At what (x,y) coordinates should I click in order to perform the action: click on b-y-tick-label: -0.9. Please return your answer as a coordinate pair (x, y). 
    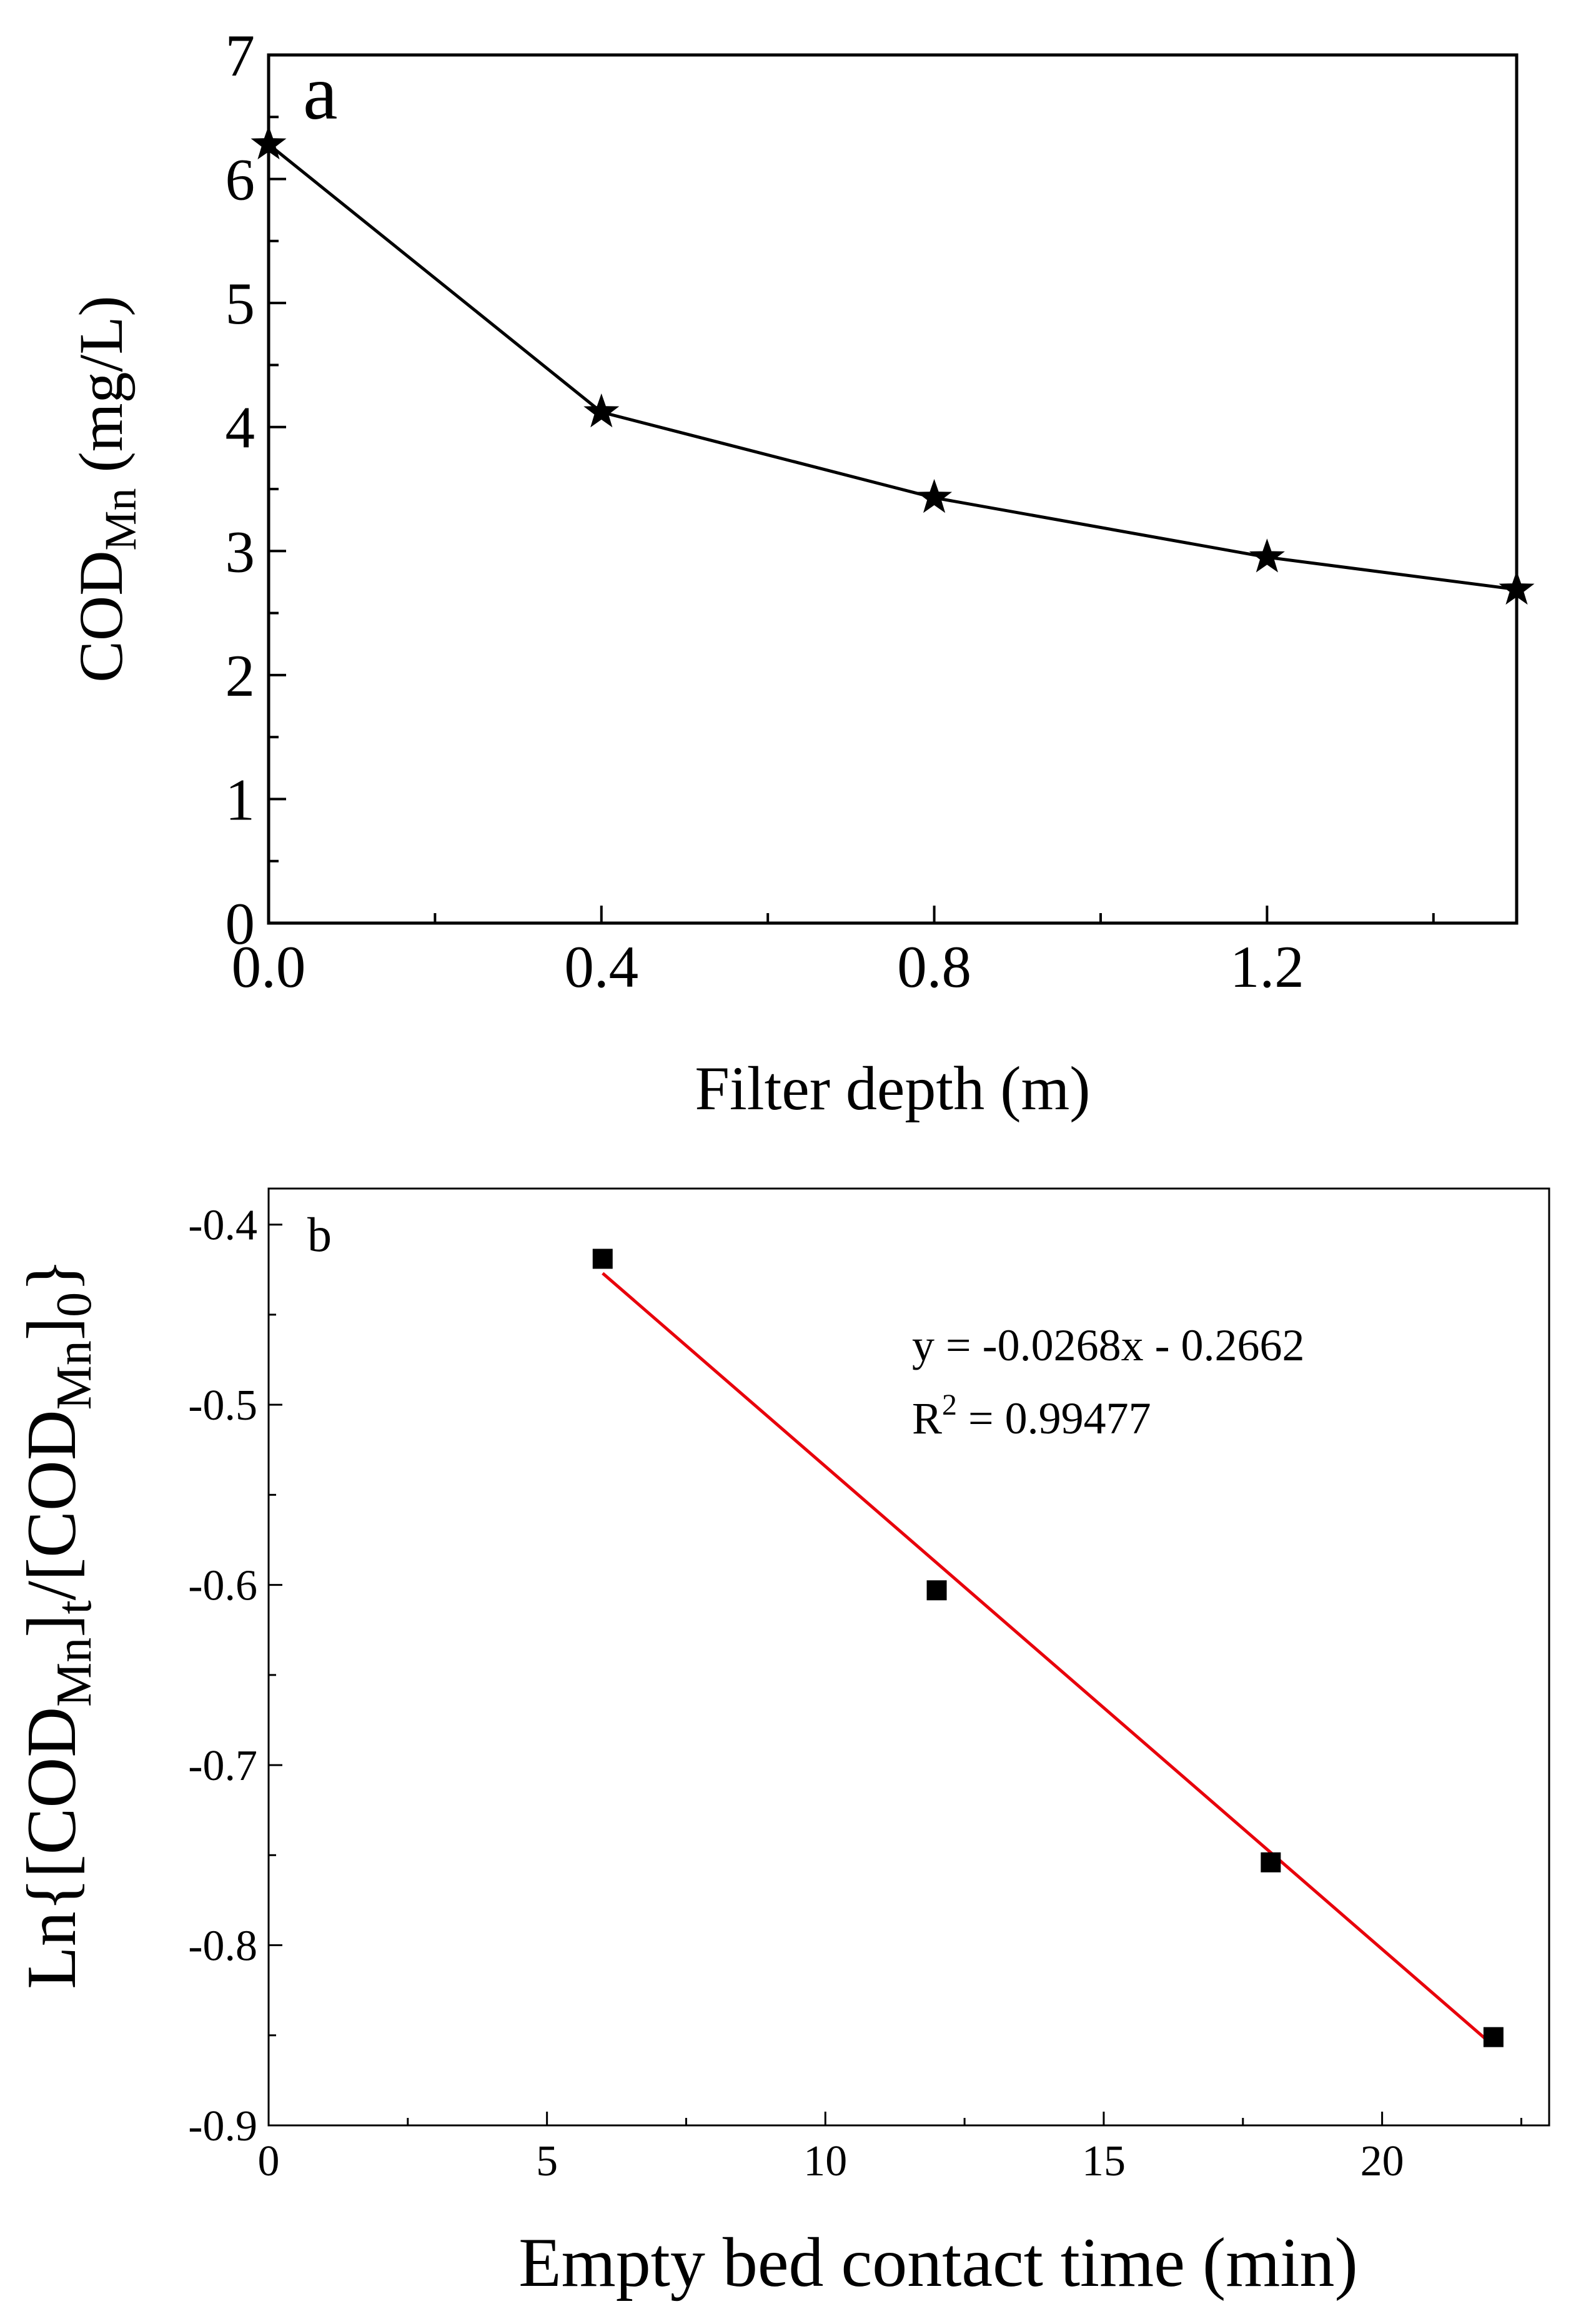
    Looking at the image, I should click on (222, 2126).